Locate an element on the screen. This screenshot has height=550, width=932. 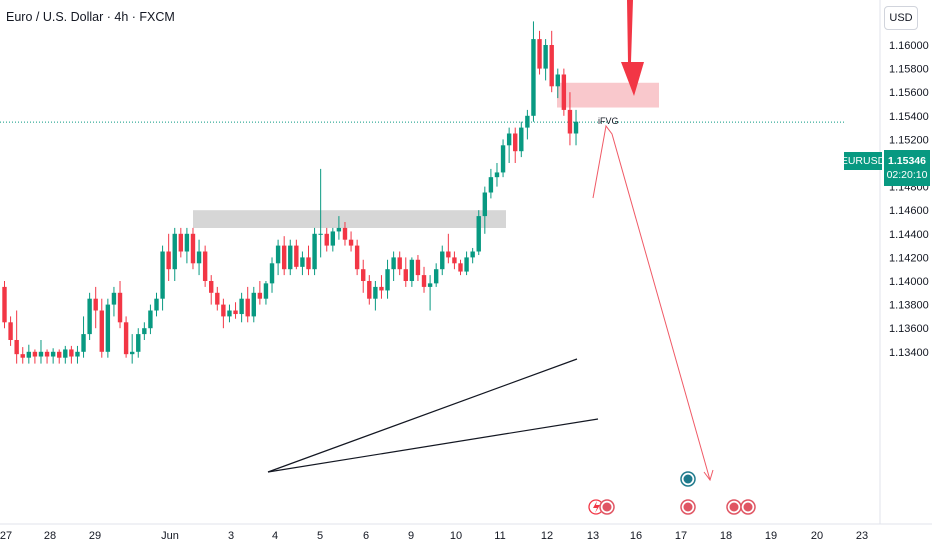
time-tick-label: 5 is located at coordinates (320, 536).